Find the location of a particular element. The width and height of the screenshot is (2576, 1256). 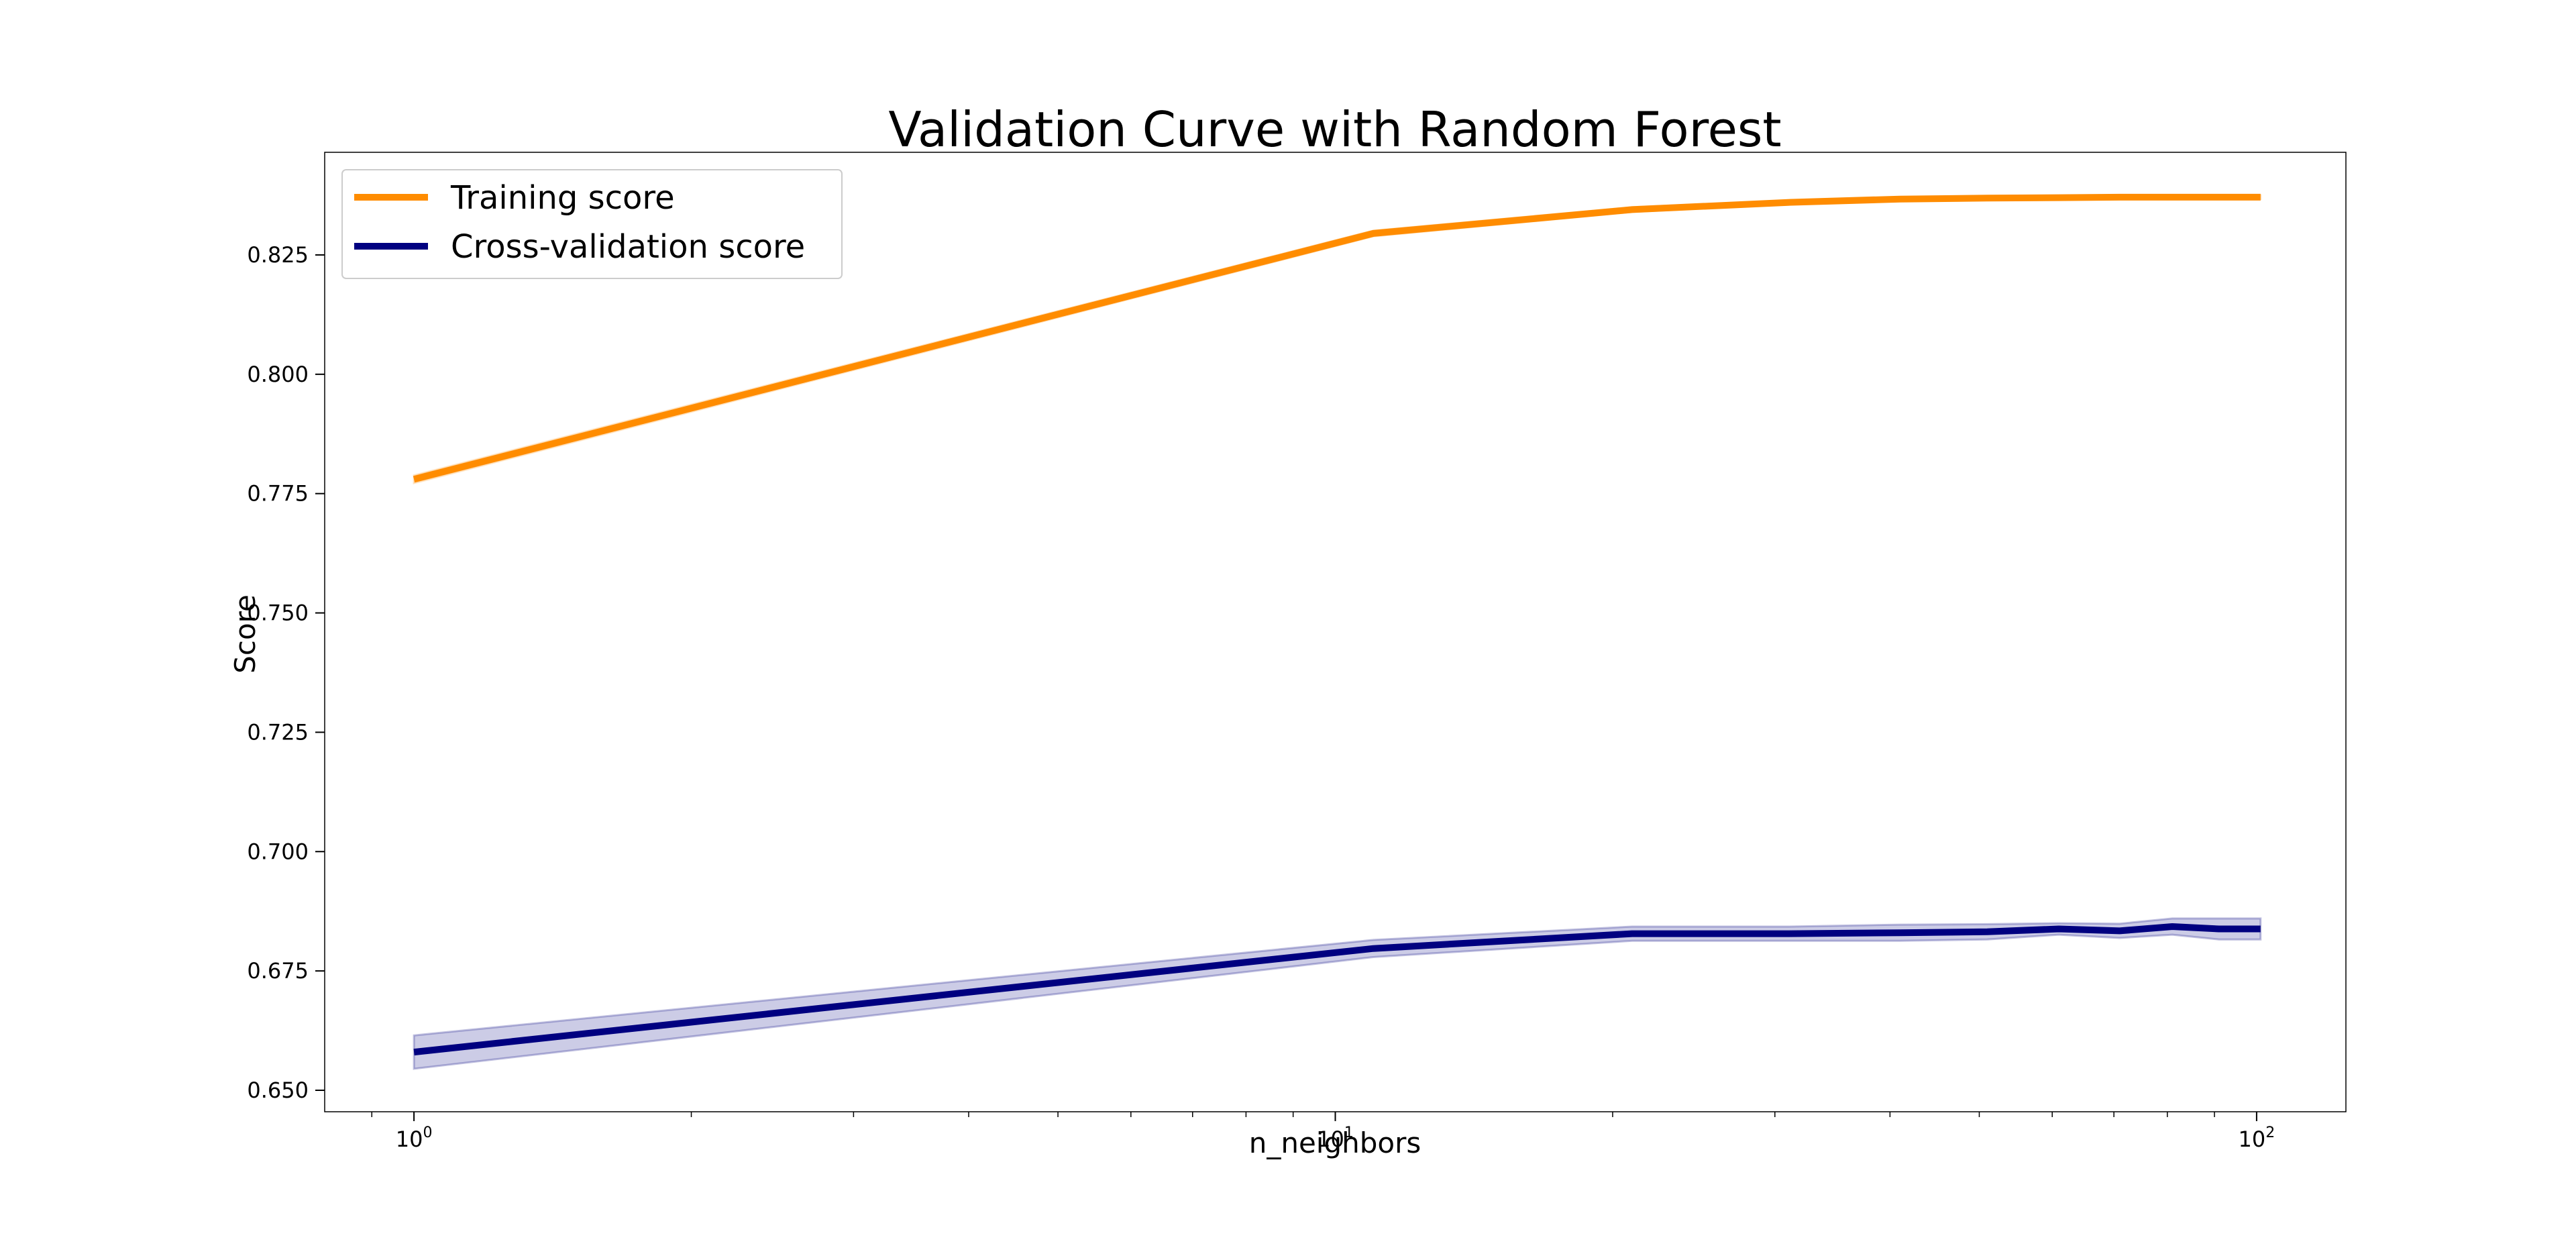

y-tick-label: 0.750 is located at coordinates (278, 613).